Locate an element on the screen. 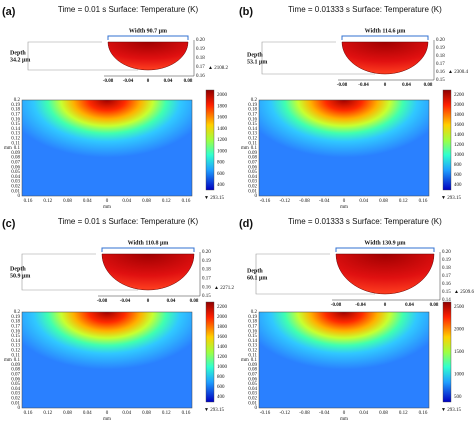 This screenshot has width=474, height=424. x-tick-label: -0.04 is located at coordinates (324, 201).